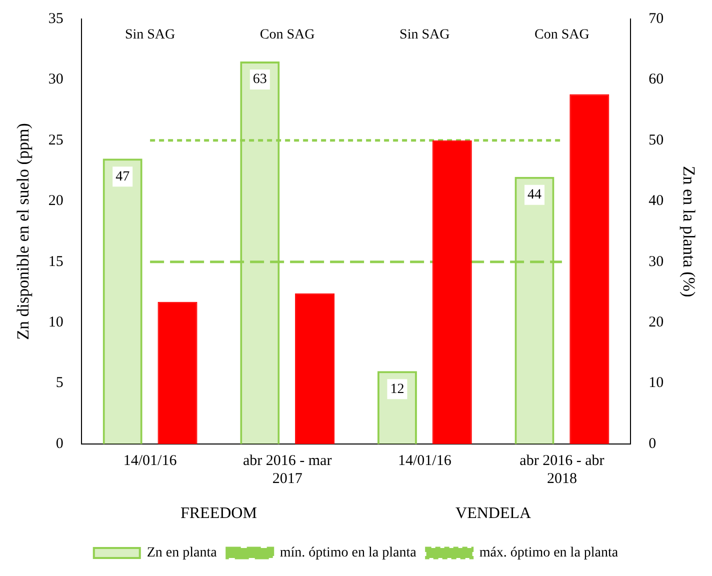 Image resolution: width=712 pixels, height=576 pixels. What do you see at coordinates (656, 201) in the screenshot?
I see `y2-tick-label: 40` at bounding box center [656, 201].